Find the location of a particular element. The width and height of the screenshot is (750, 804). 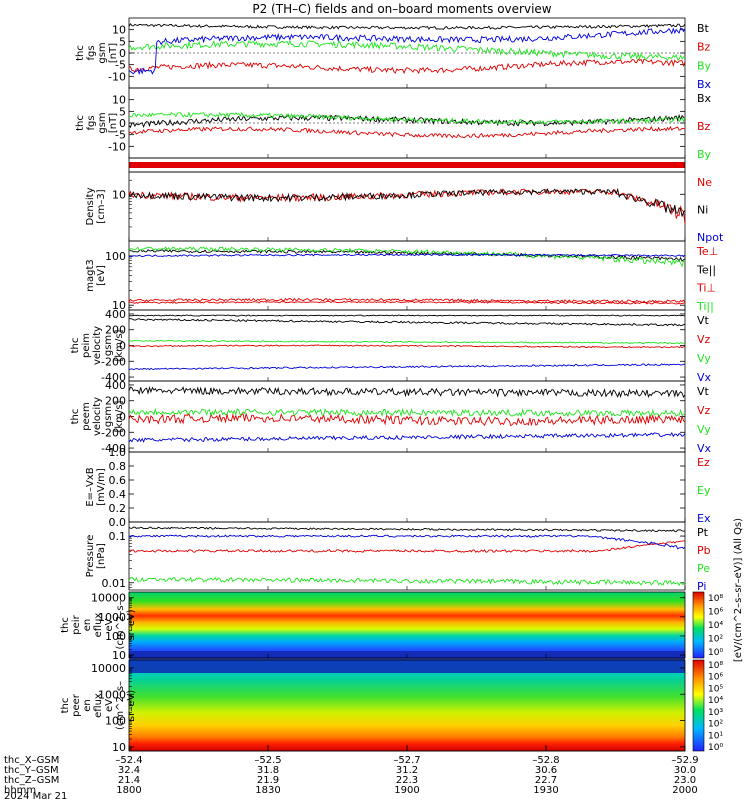

y-tick-label: -200 is located at coordinates (113, 432).